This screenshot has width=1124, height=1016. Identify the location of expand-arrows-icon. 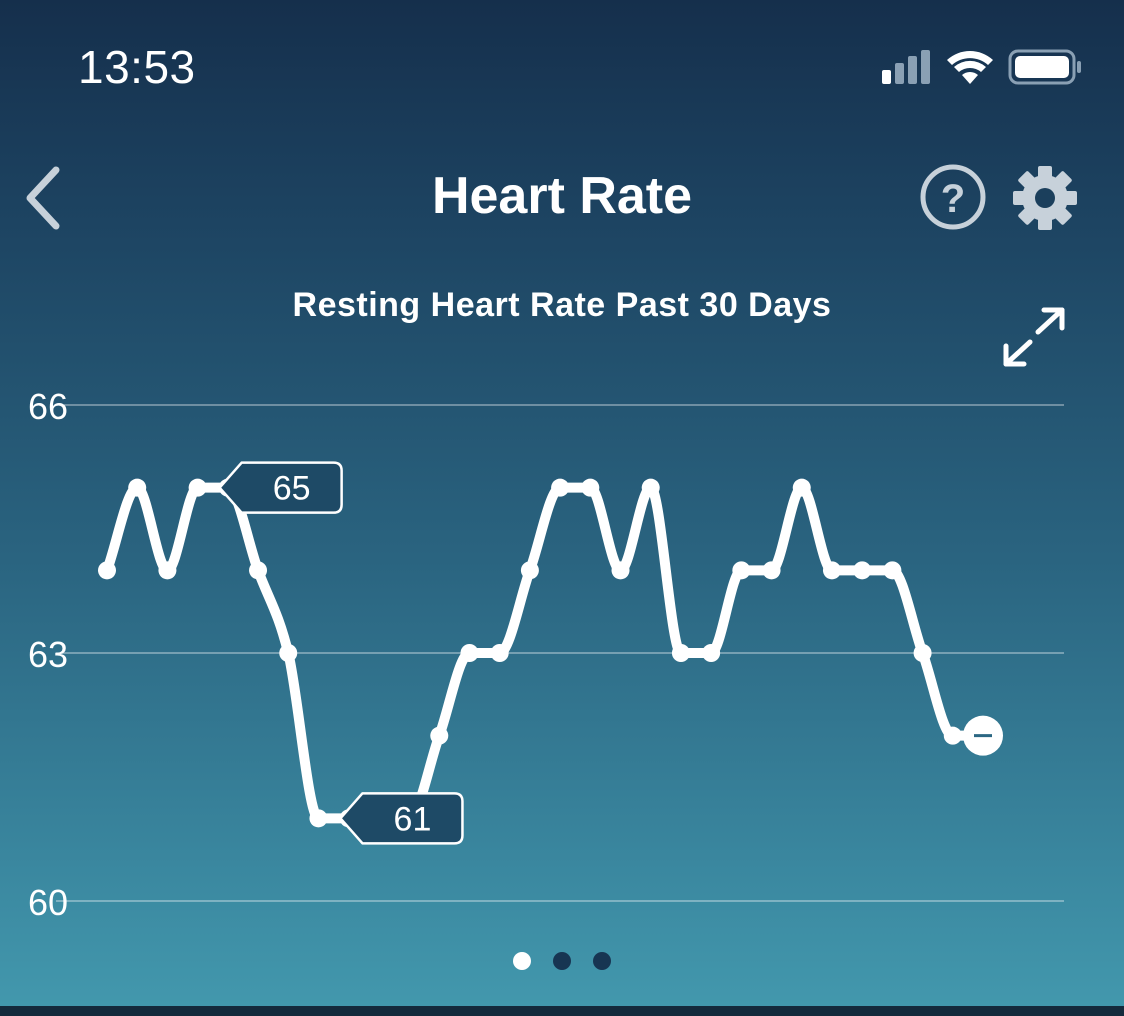
(1034, 337).